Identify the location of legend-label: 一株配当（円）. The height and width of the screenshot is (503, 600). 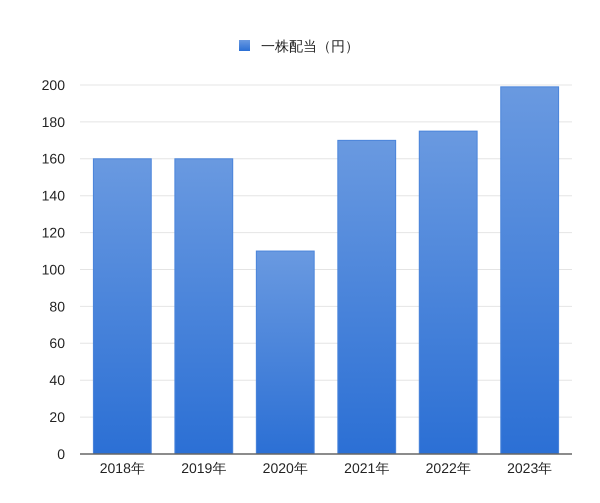
(310, 46).